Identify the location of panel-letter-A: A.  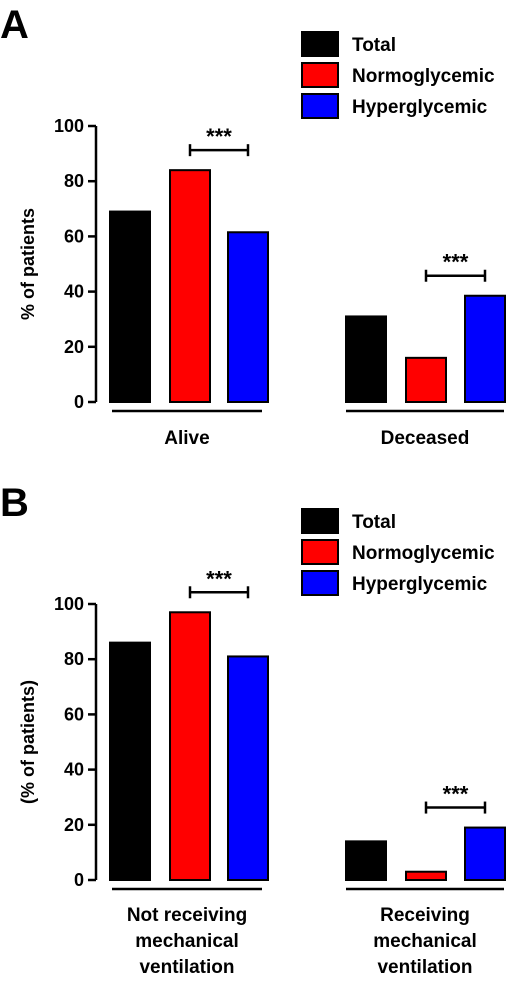
(14, 25).